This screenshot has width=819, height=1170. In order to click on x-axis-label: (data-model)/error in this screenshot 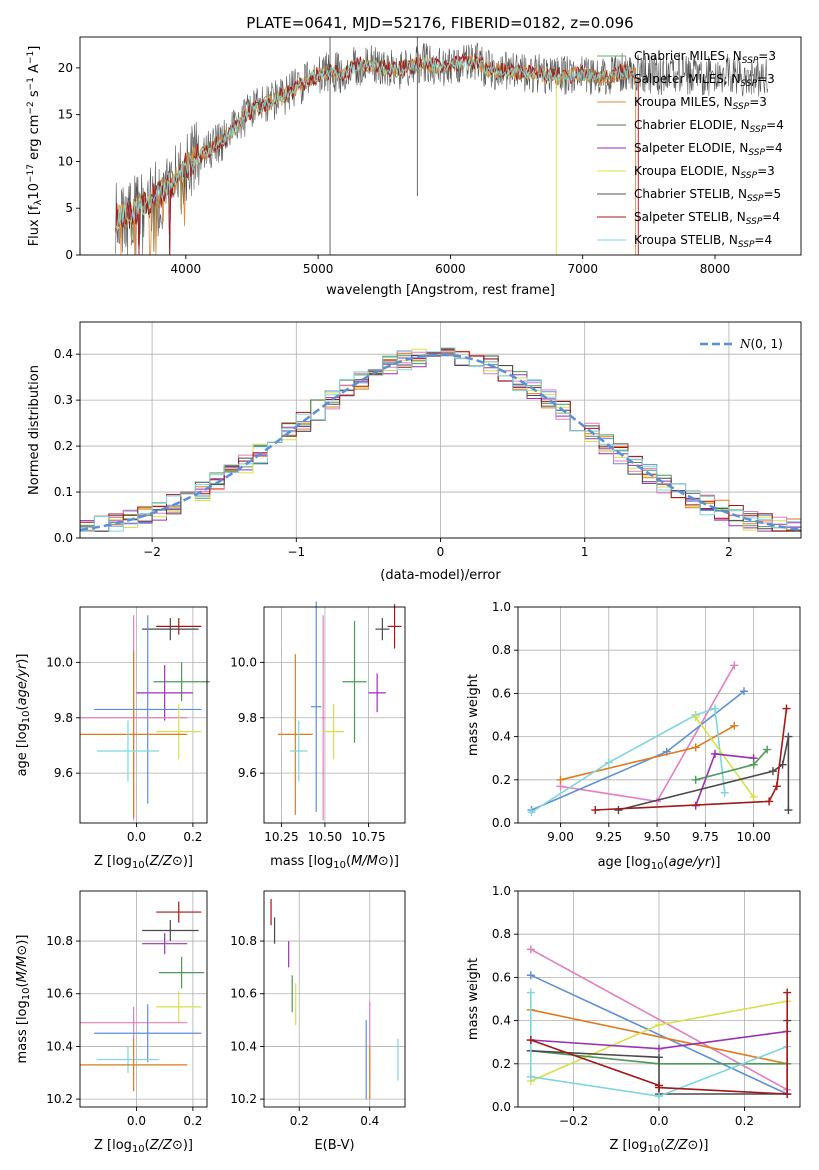, I will do `click(440, 575)`.